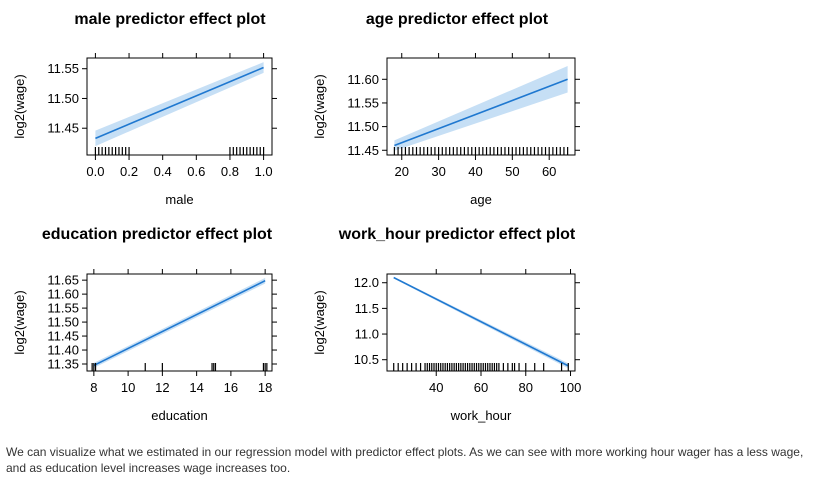  What do you see at coordinates (129, 171) in the screenshot?
I see `panel-1-x-tick-label: 0.2` at bounding box center [129, 171].